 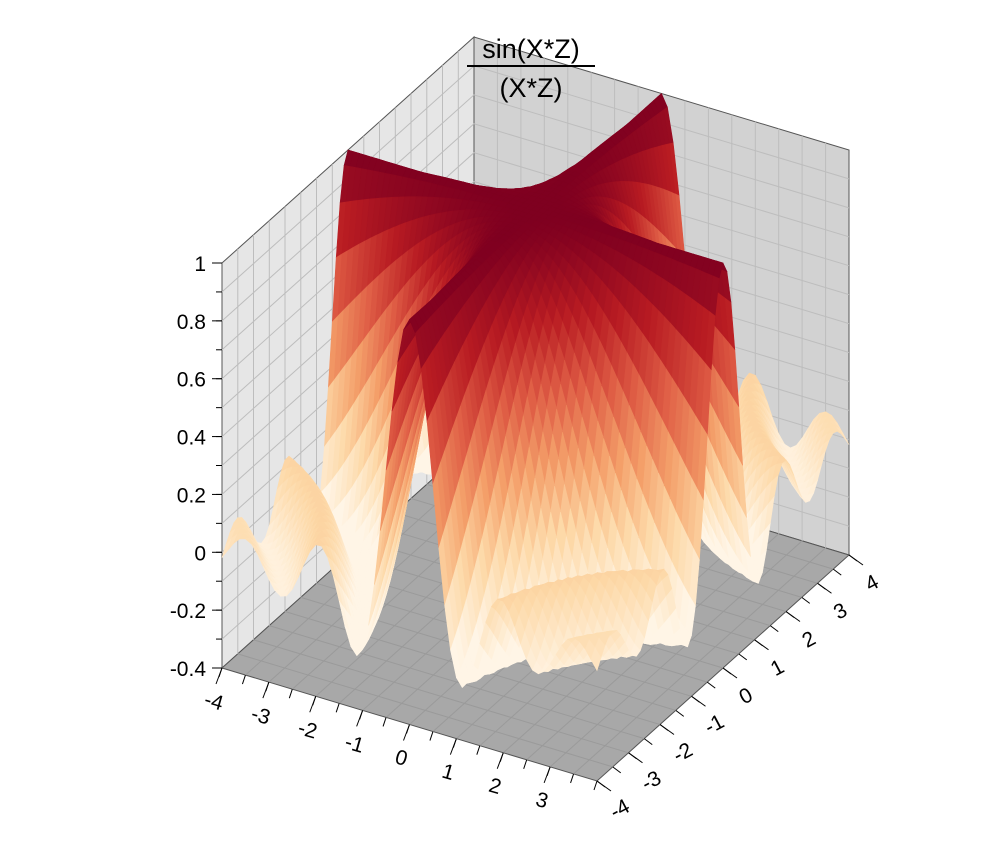 What do you see at coordinates (192, 438) in the screenshot?
I see `y-tick-label: 0.4` at bounding box center [192, 438].